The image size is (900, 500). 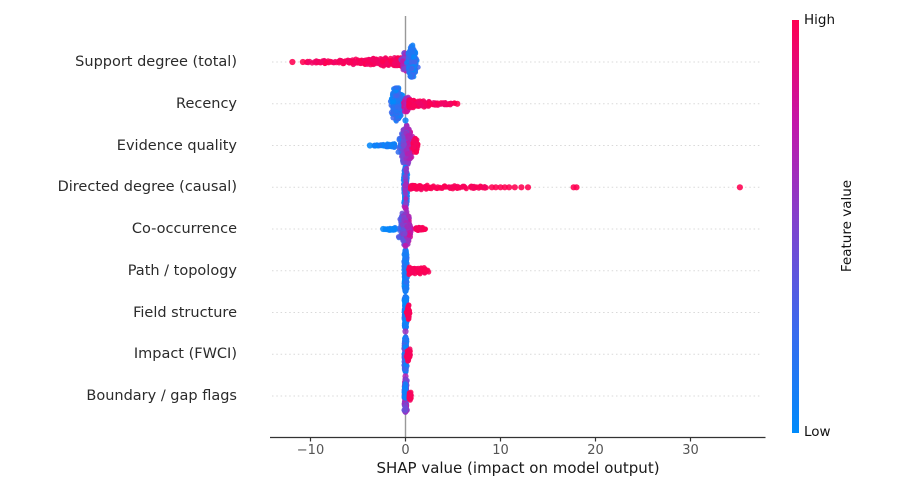 What do you see at coordinates (847, 226) in the screenshot?
I see `colorbar-title: Feature value` at bounding box center [847, 226].